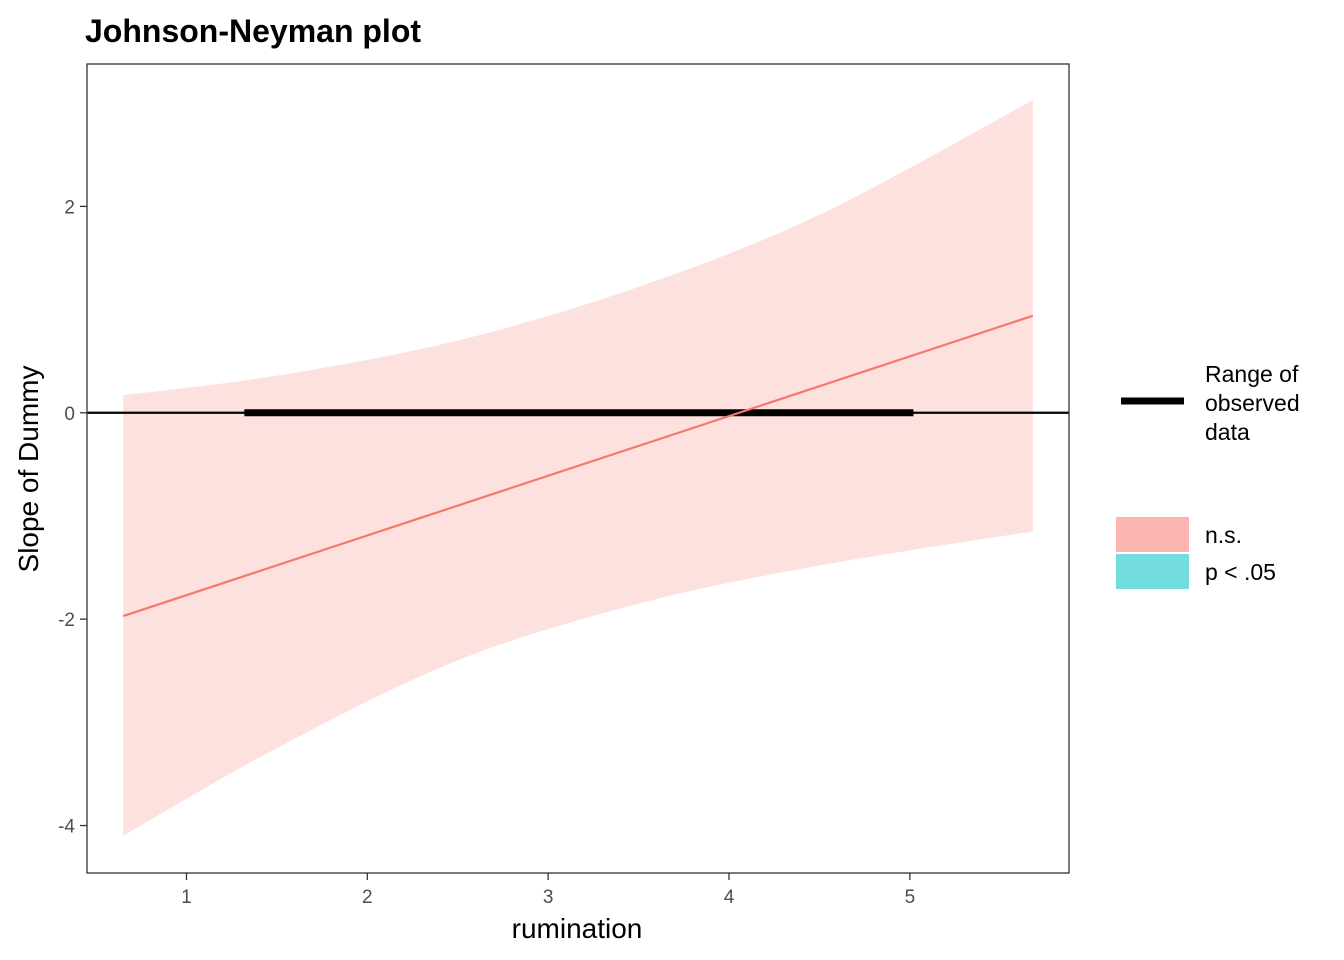 This screenshot has width=1344, height=960. I want to click on legend-range-label: observed, so click(1252, 403).